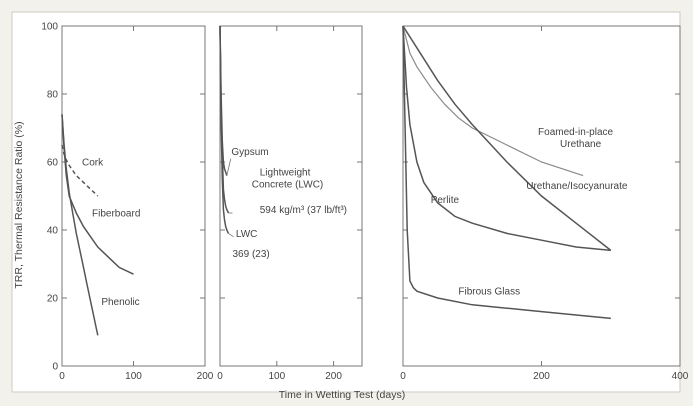  Describe the element at coordinates (224, 129) in the screenshot. I see `series-line-lwc` at that location.